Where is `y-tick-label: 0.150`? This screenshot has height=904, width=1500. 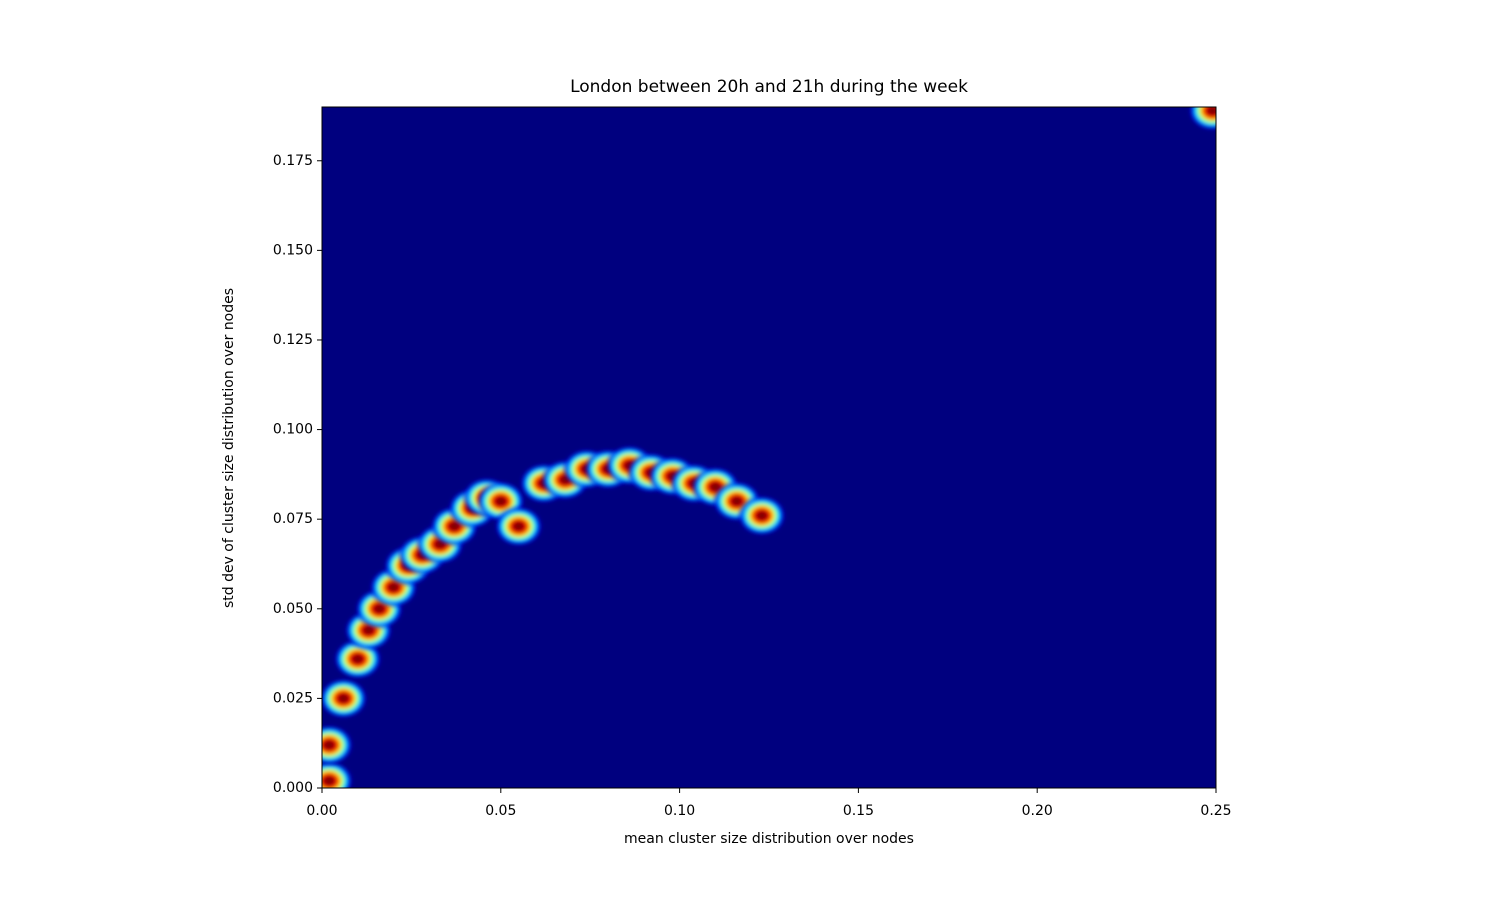
y-tick-label: 0.150 is located at coordinates (293, 250).